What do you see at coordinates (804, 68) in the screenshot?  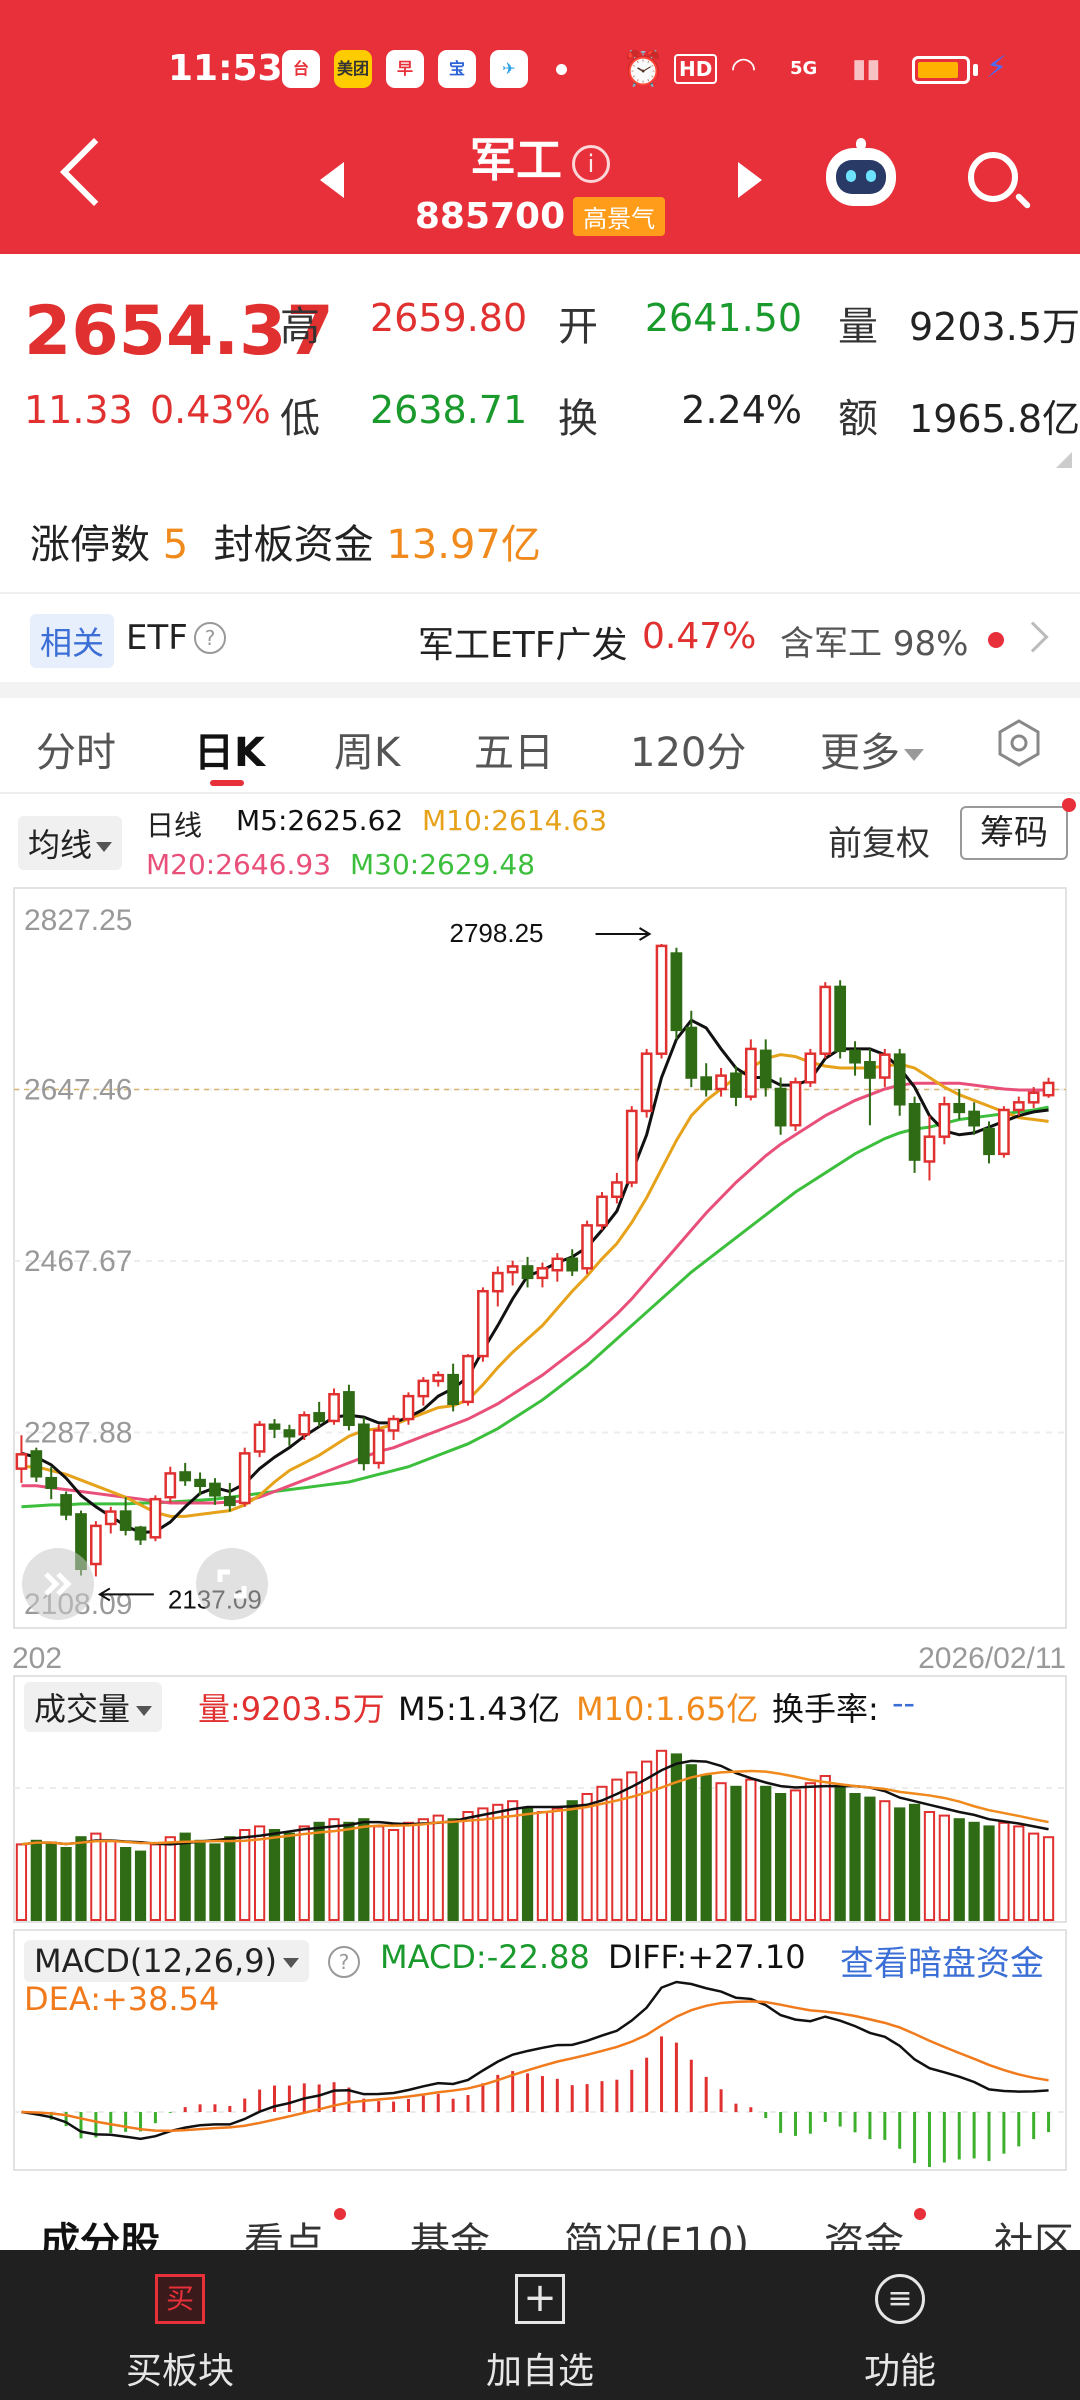 I see `signal-5g-icon: 5G` at bounding box center [804, 68].